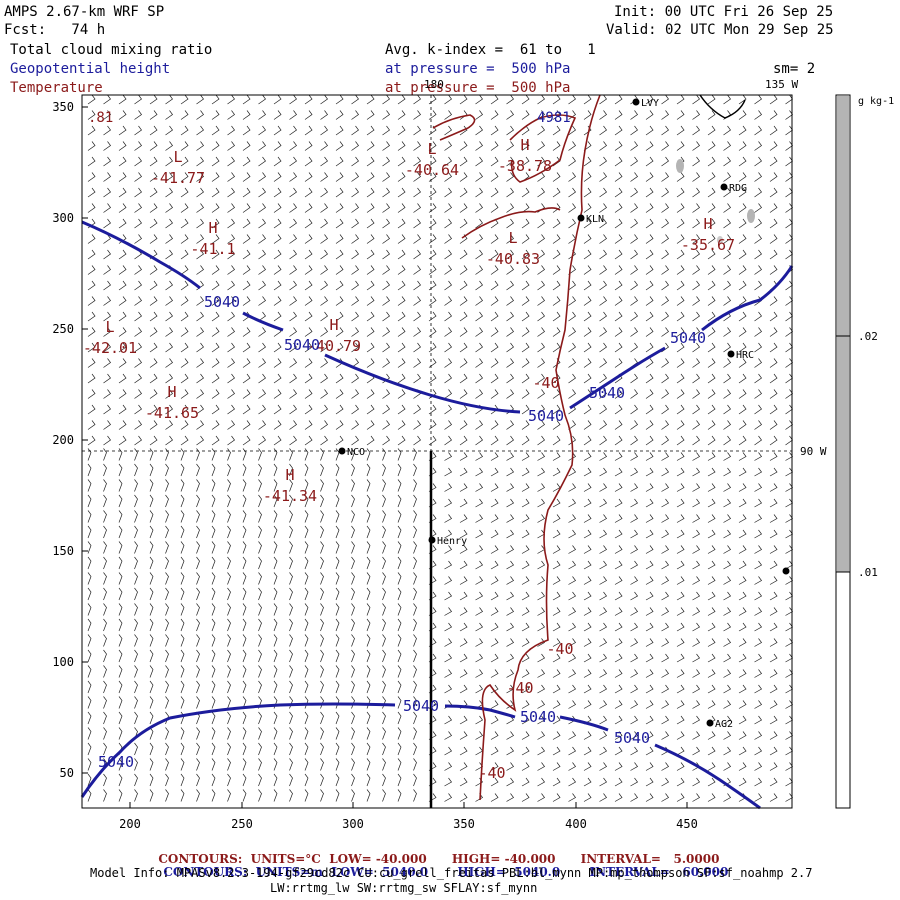 The height and width of the screenshot is (900, 900). Describe the element at coordinates (868, 572) in the screenshot. I see `colorbar-tick-01: .01` at that location.